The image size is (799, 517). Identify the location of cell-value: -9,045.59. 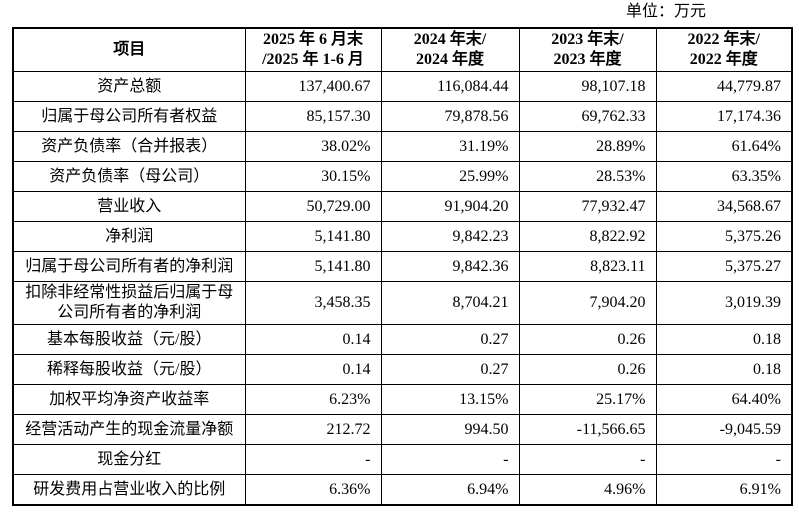
(724, 429).